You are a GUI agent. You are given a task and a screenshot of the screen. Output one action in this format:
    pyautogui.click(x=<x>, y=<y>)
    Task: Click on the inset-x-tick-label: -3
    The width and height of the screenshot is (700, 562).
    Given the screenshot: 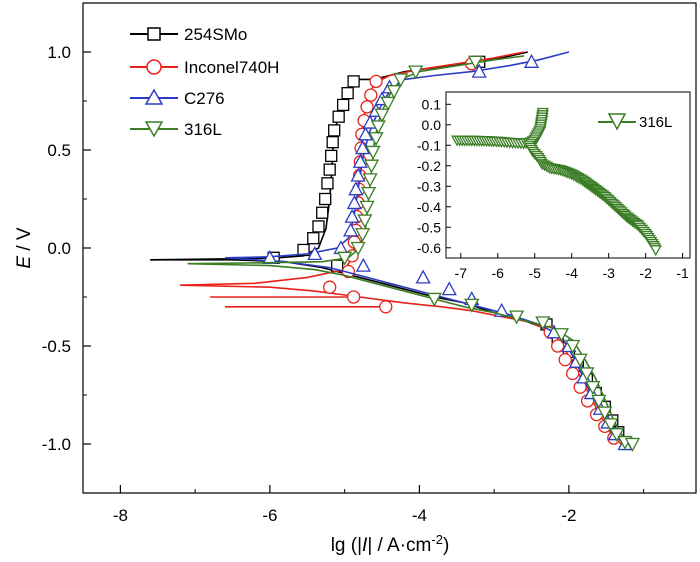 What is the action you would take?
    pyautogui.click(x=608, y=273)
    